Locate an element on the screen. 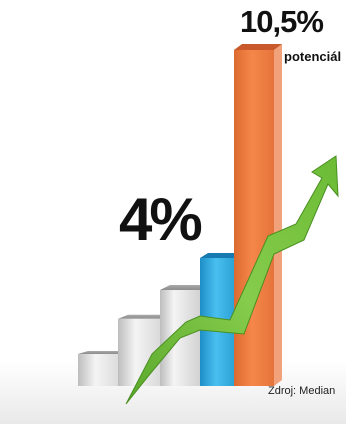 The image size is (346, 429). bar-potential-side is located at coordinates (278, 215).